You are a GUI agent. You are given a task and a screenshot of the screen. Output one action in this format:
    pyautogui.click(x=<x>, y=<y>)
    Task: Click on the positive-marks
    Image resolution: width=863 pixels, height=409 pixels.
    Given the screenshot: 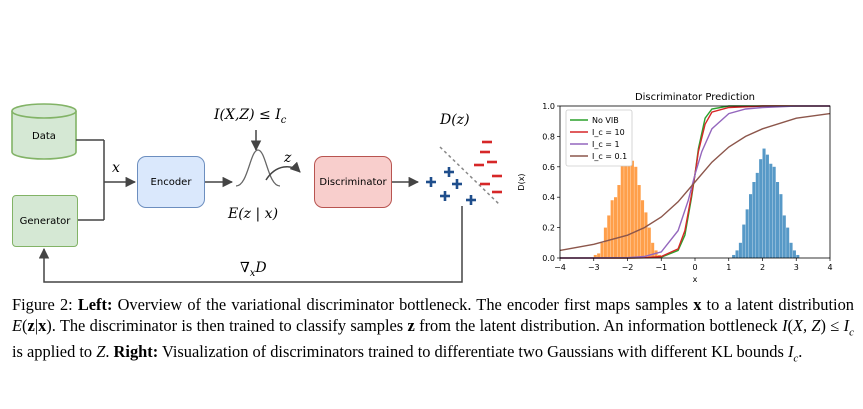 What is the action you would take?
    pyautogui.click(x=451, y=186)
    